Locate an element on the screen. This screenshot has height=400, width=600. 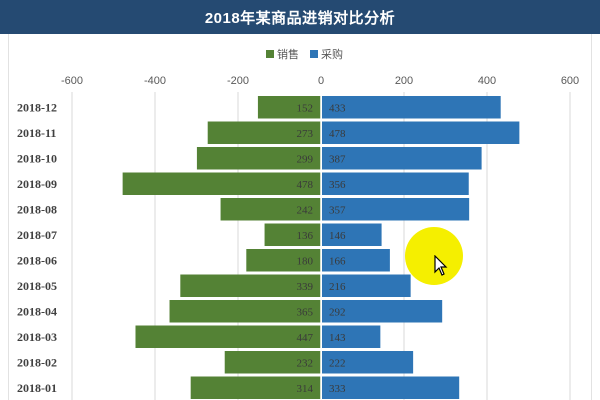
category-label: 2018-05 is located at coordinates (37, 286).